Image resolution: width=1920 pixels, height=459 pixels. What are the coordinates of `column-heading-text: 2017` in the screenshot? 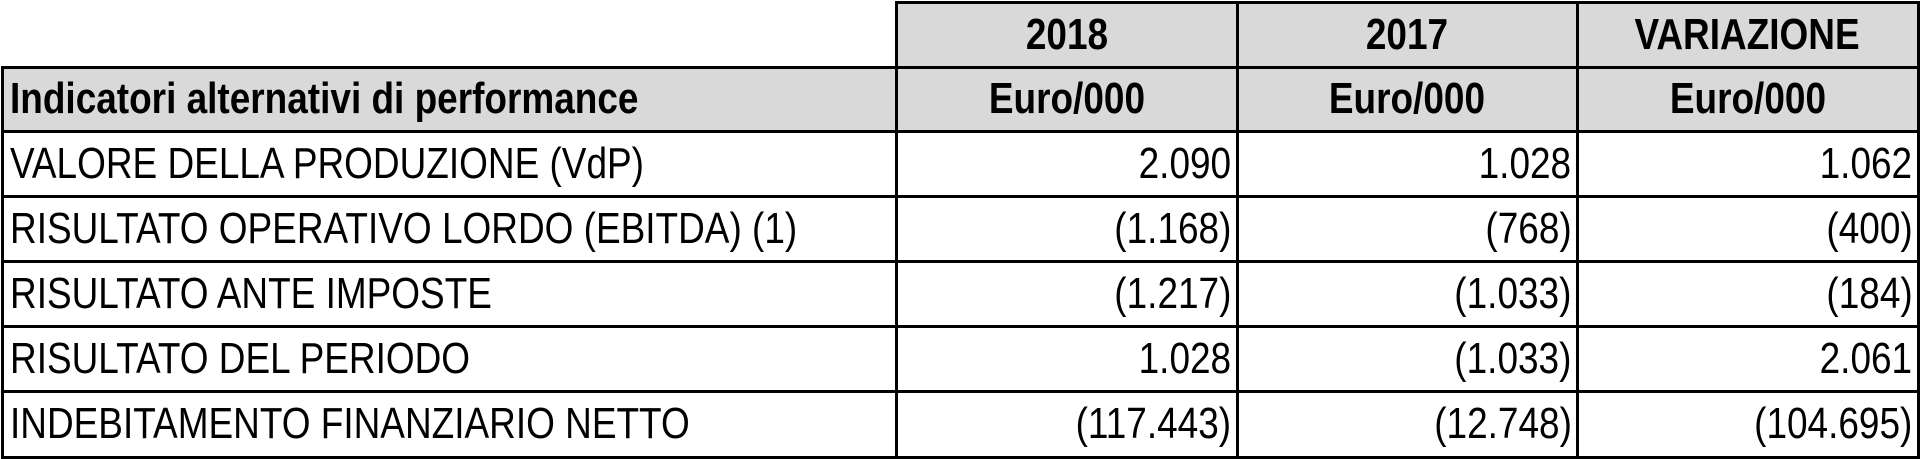 It's located at (1407, 34).